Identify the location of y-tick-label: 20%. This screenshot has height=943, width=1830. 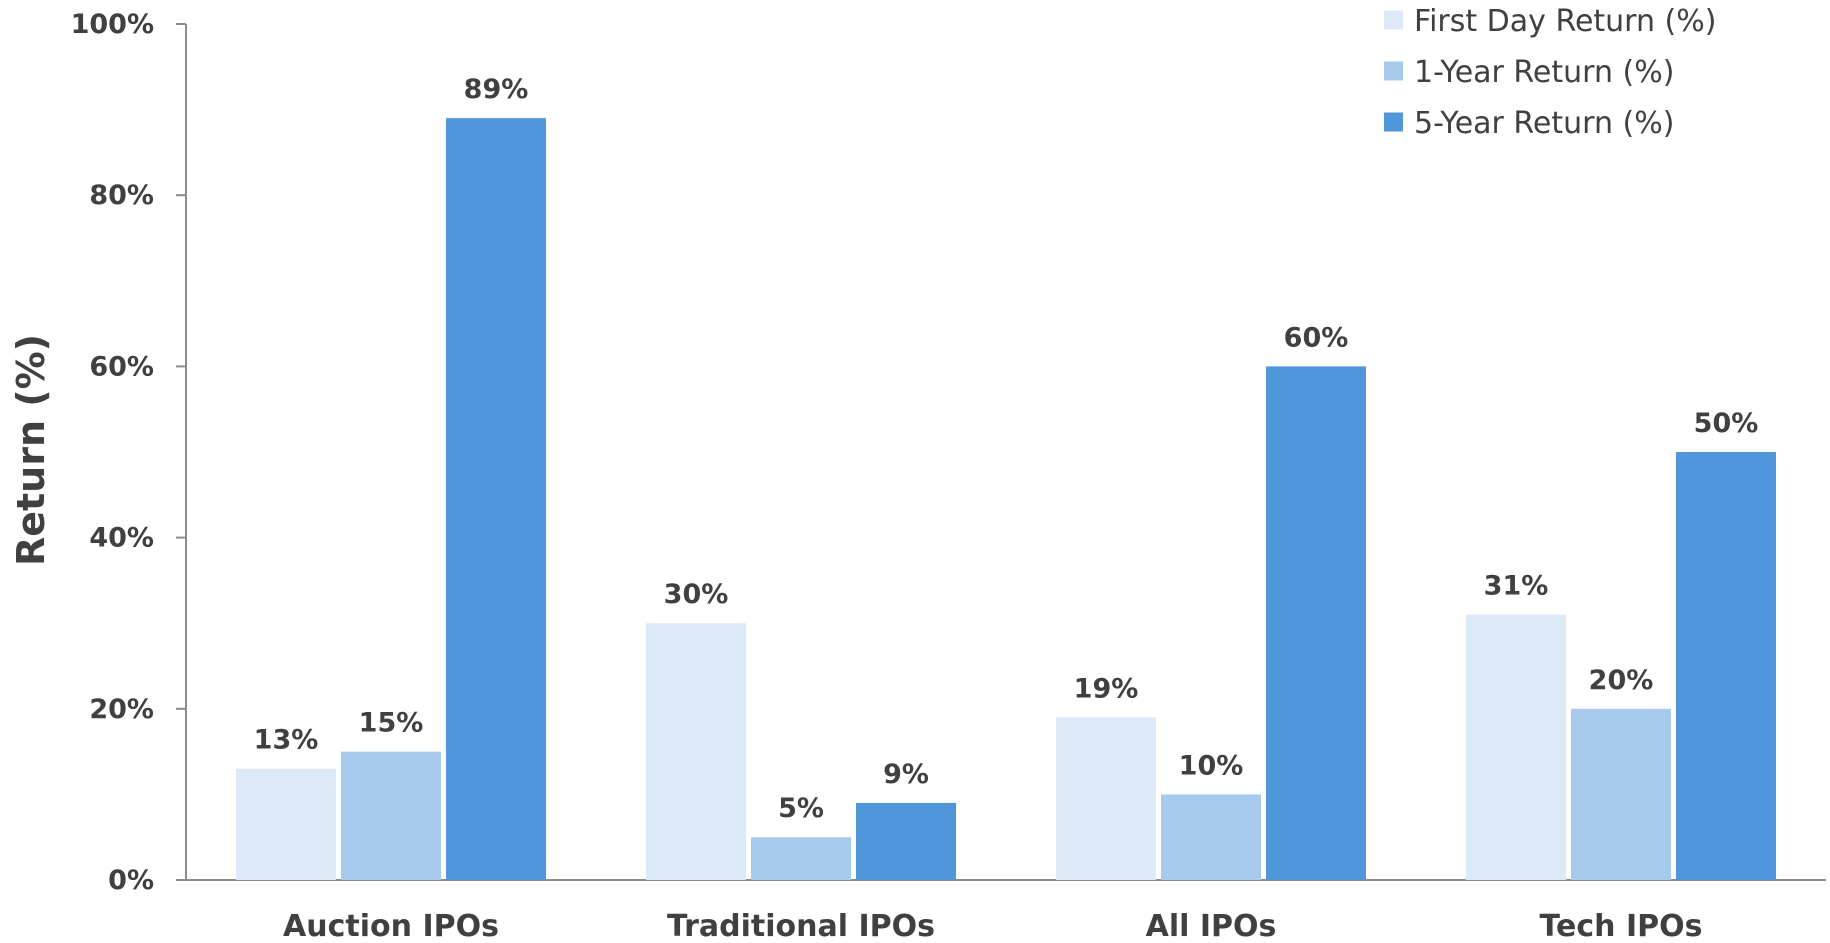
(121, 709).